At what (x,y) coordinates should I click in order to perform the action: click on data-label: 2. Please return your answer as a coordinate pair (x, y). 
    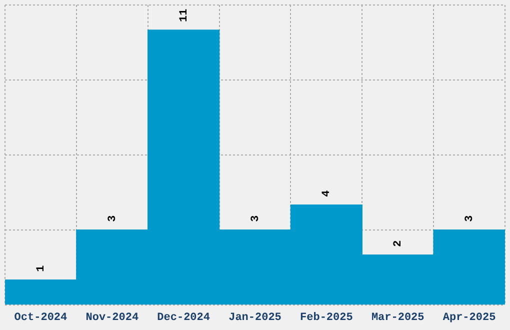
    Looking at the image, I should click on (398, 243).